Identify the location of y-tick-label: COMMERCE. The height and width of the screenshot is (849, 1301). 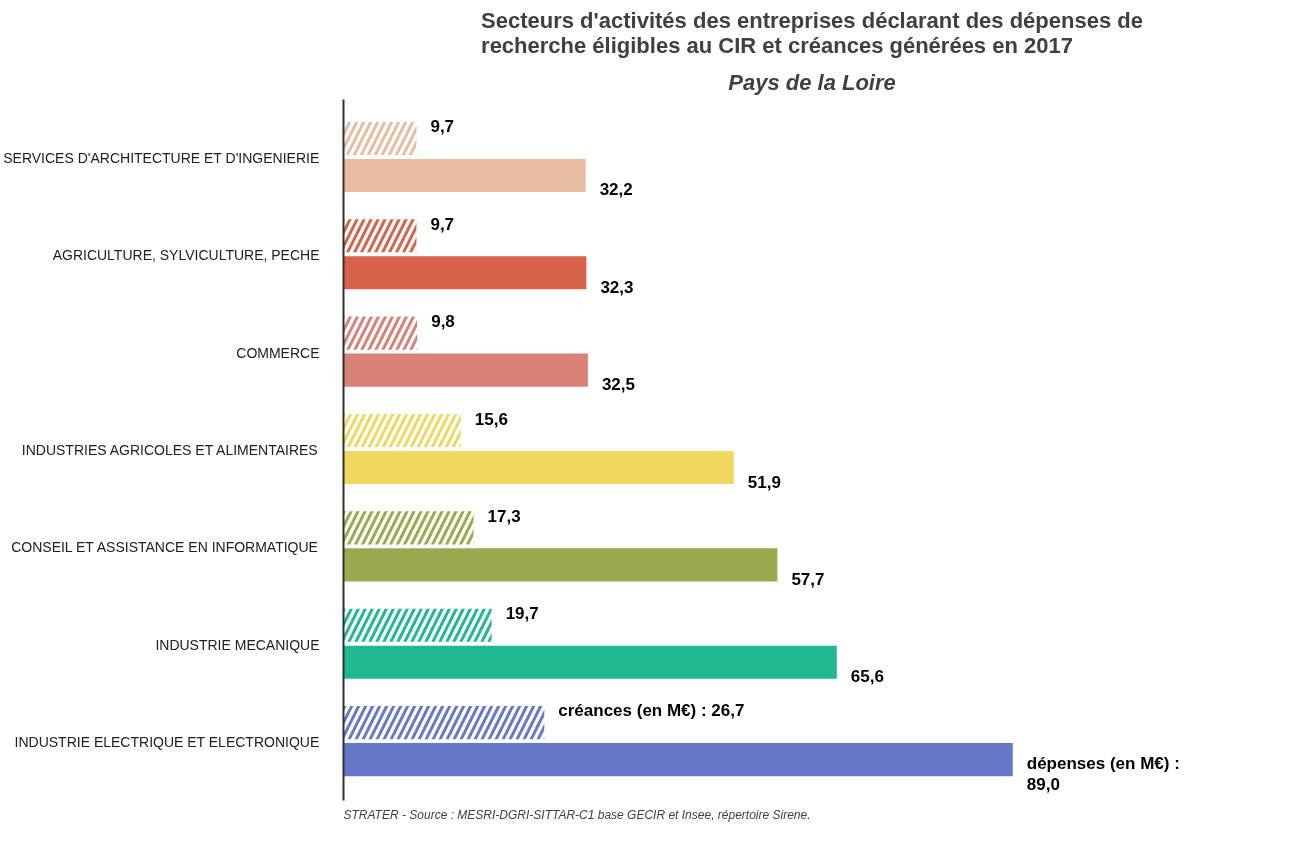
(278, 352).